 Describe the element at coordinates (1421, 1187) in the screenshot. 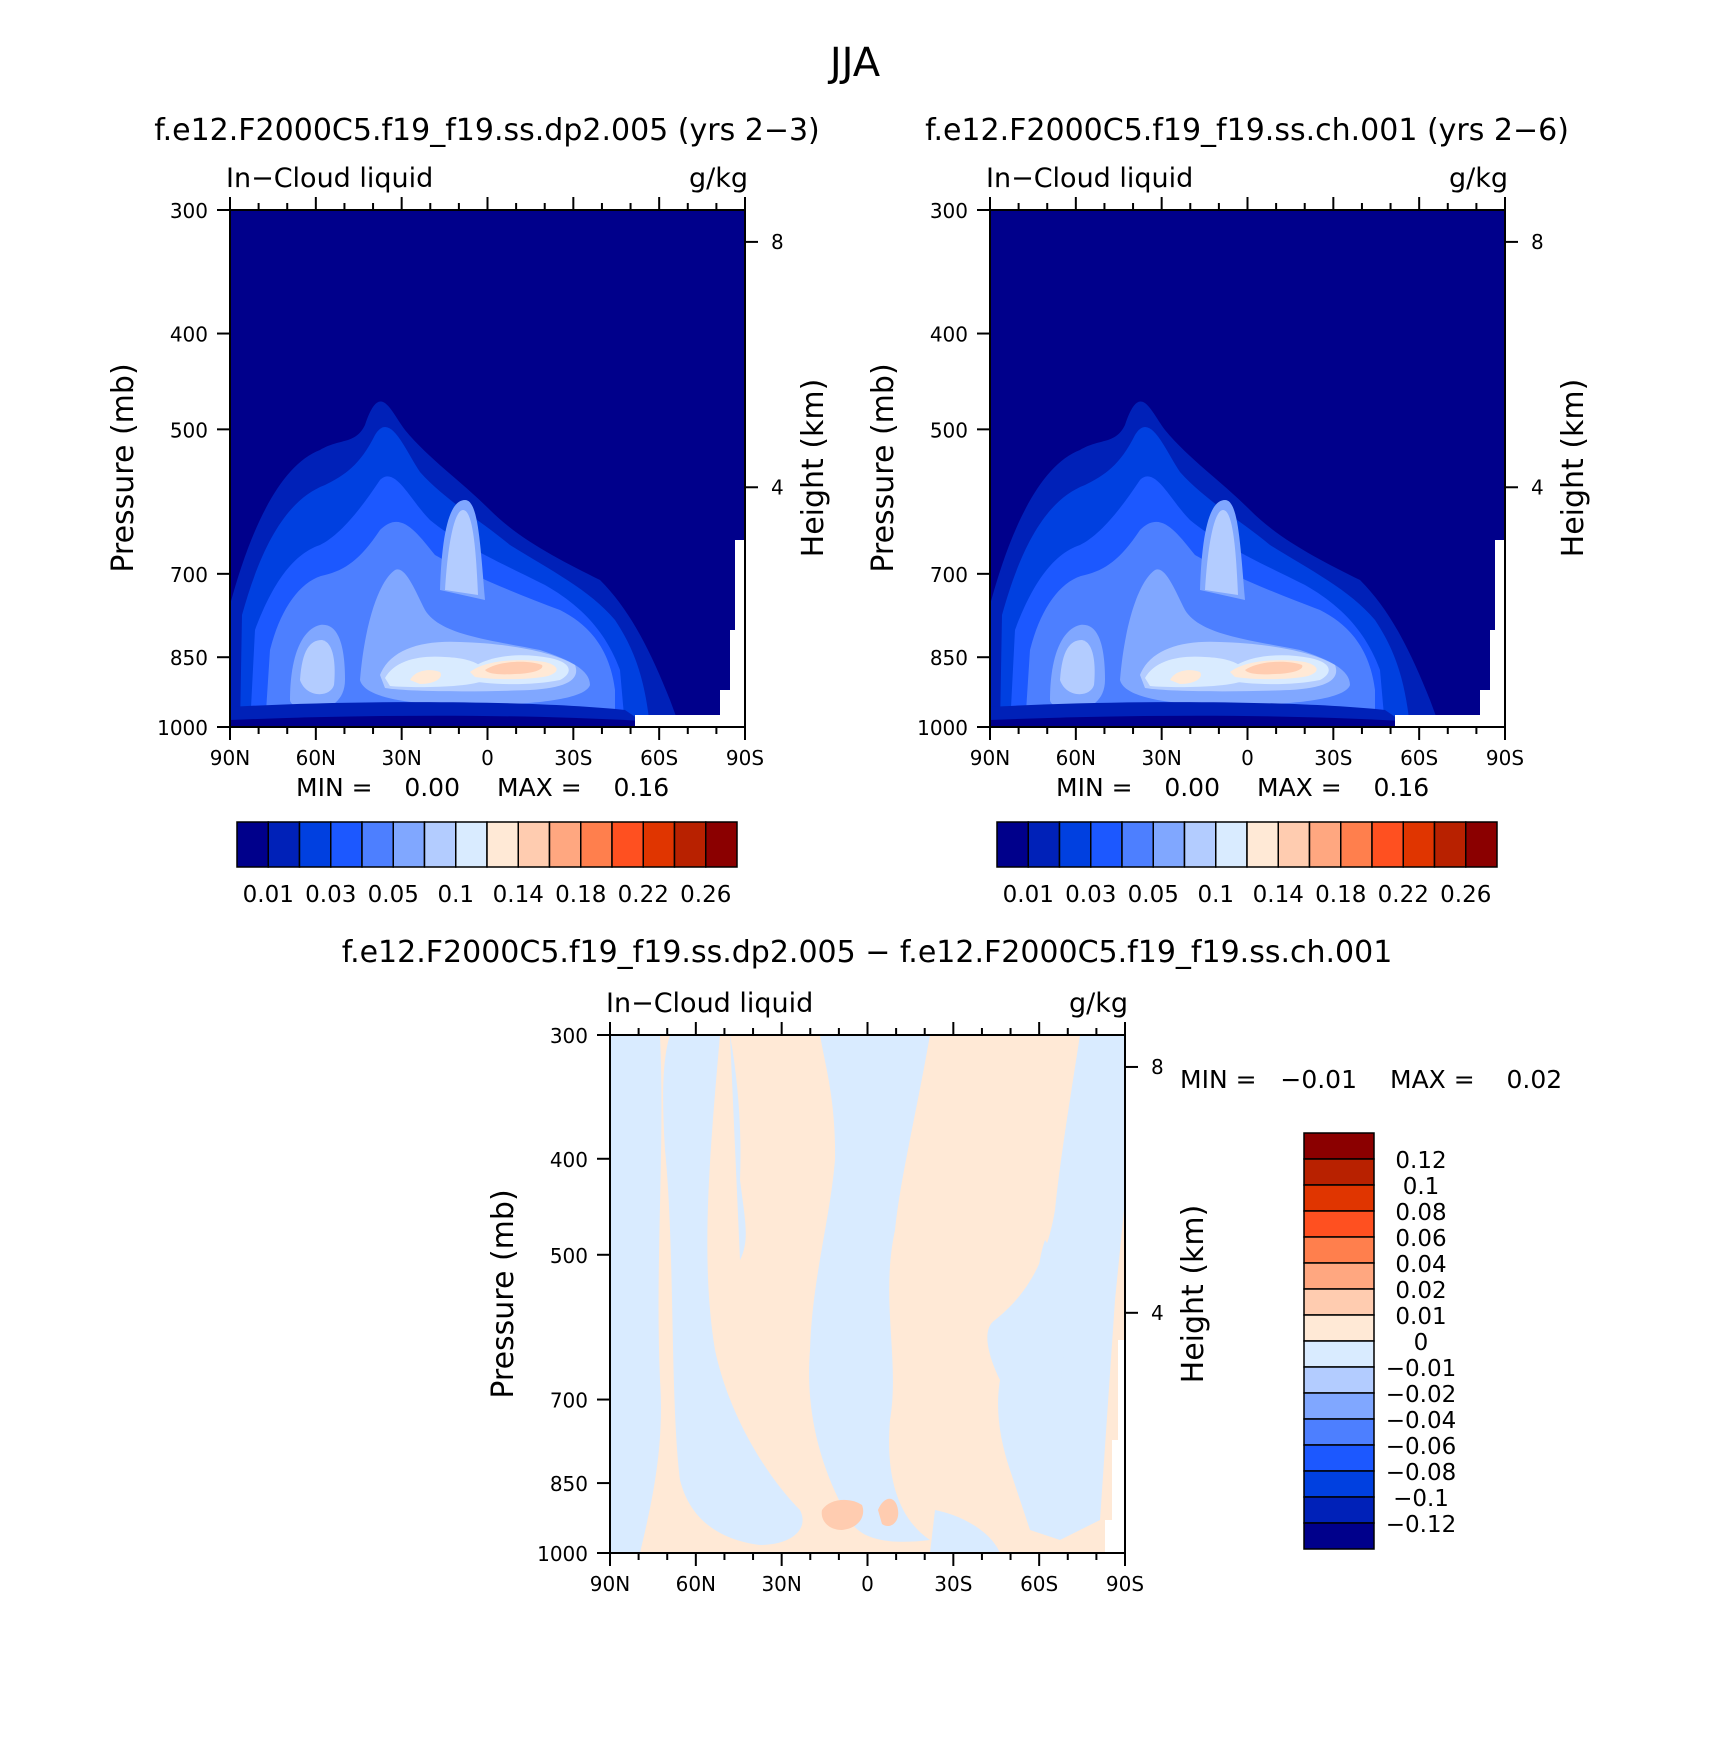

I see `colorbar-label: 0.1` at that location.